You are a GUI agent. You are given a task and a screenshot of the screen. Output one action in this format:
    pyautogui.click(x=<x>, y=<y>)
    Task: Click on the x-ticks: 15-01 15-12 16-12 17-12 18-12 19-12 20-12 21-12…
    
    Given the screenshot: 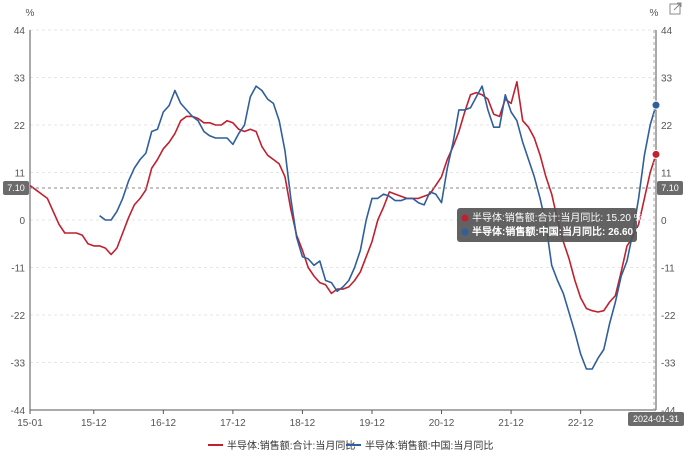 What is the action you would take?
    pyautogui.click(x=305, y=419)
    